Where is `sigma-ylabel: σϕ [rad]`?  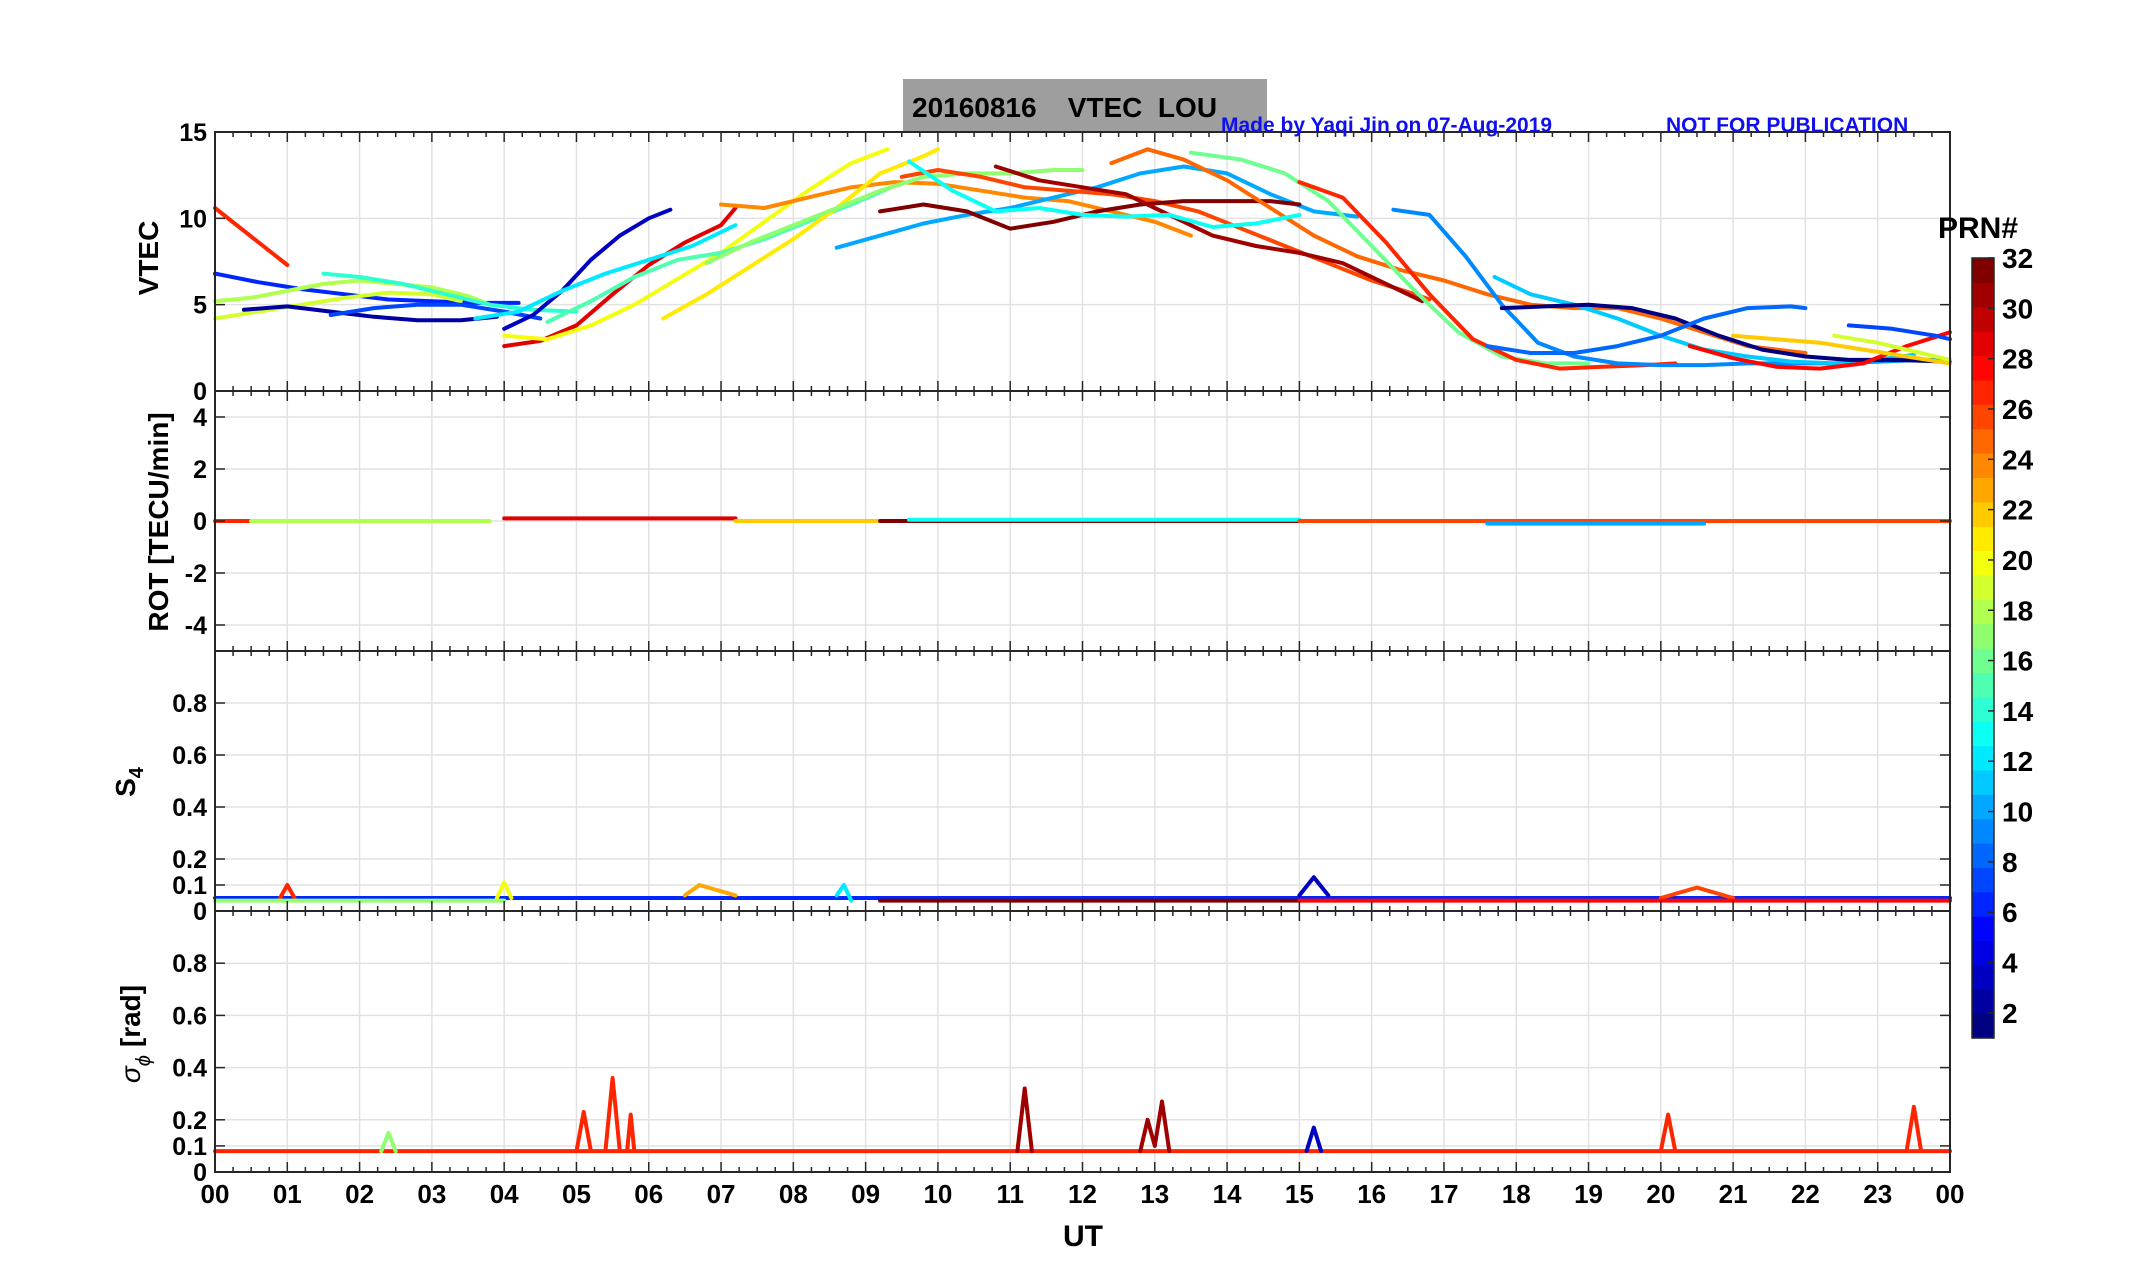
sigma-ylabel: σϕ [rad] is located at coordinates (135, 1034).